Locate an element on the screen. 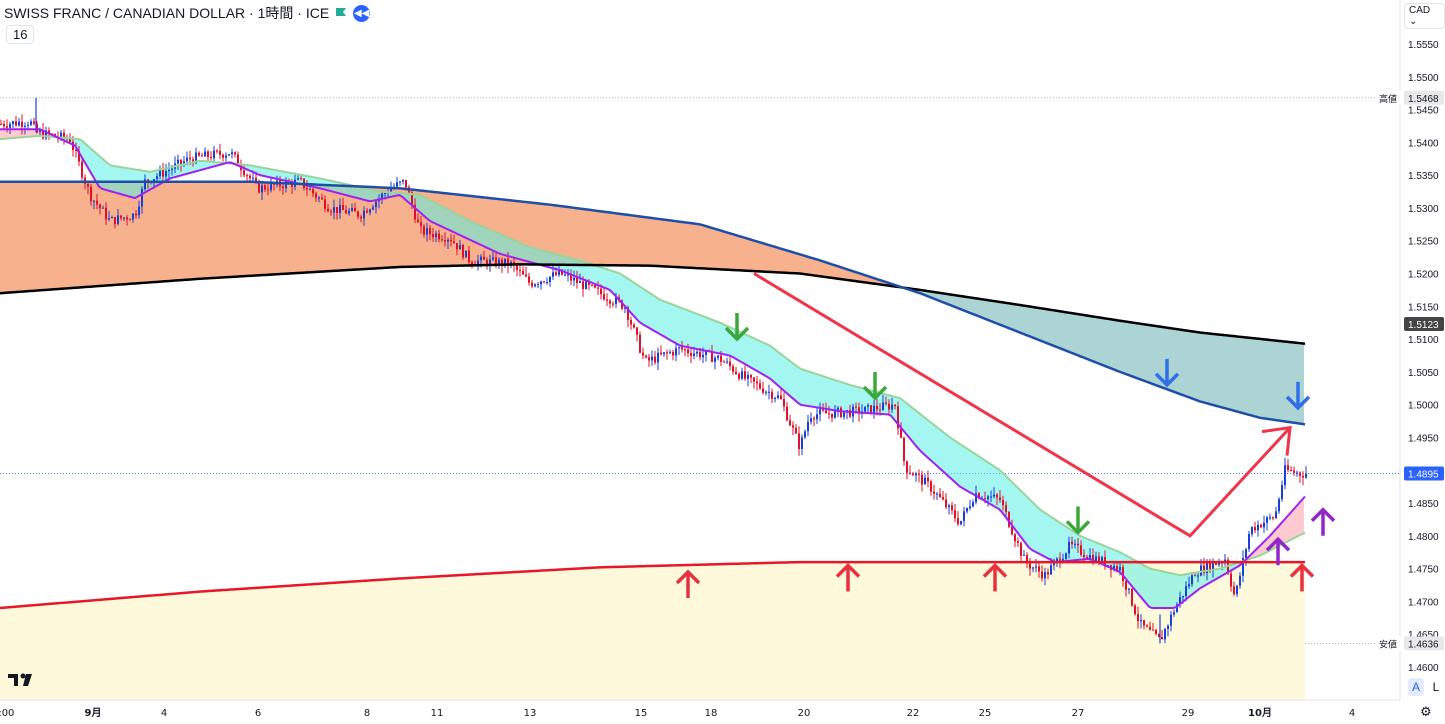 The width and height of the screenshot is (1445, 724). tradingview-logo is located at coordinates (23, 682).